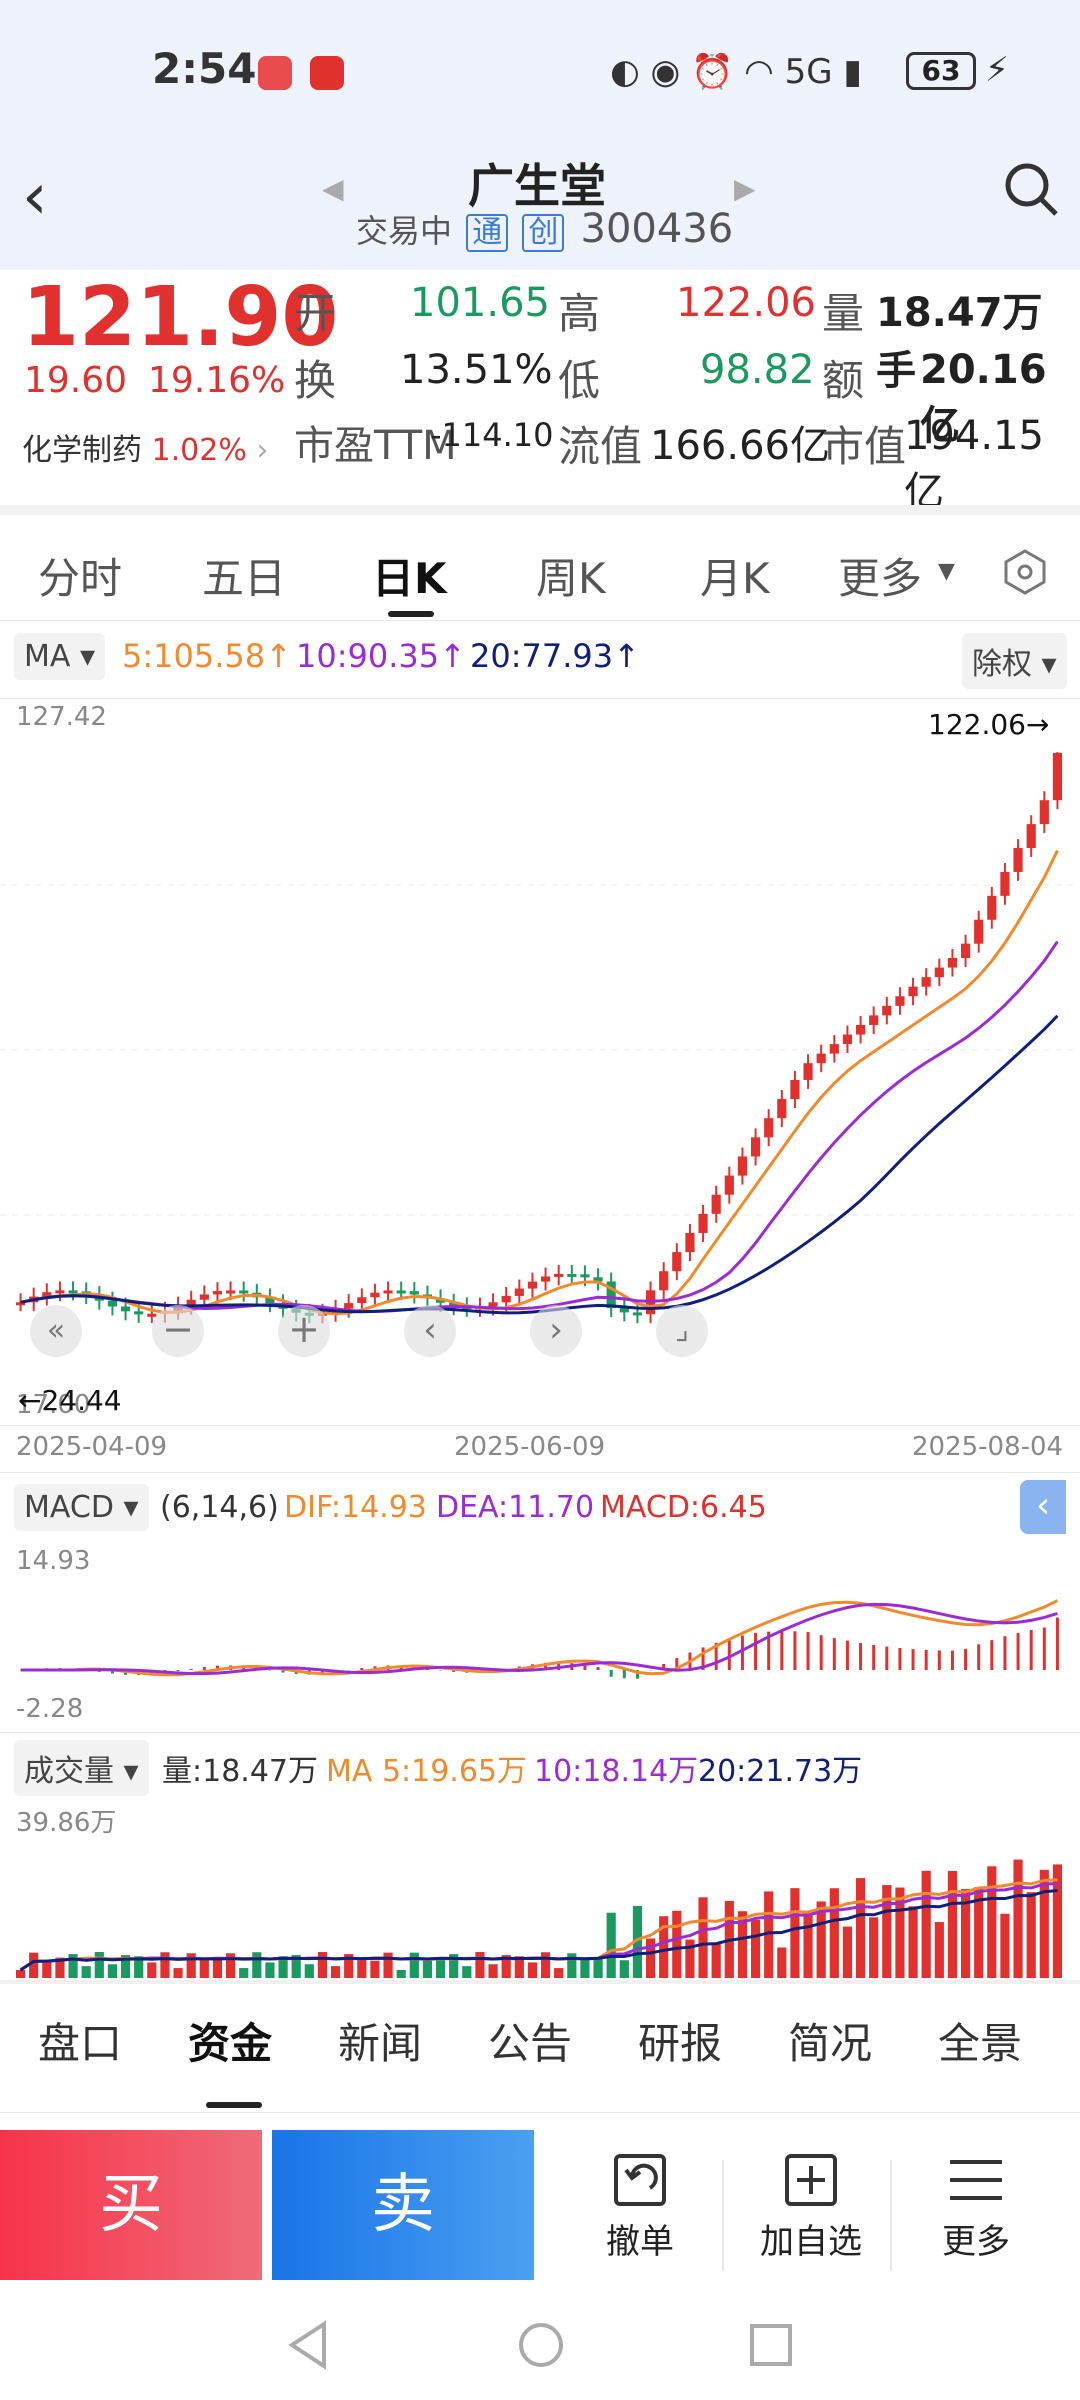 This screenshot has width=1080, height=2400. What do you see at coordinates (771, 2345) in the screenshot?
I see `nav-recents-icon` at bounding box center [771, 2345].